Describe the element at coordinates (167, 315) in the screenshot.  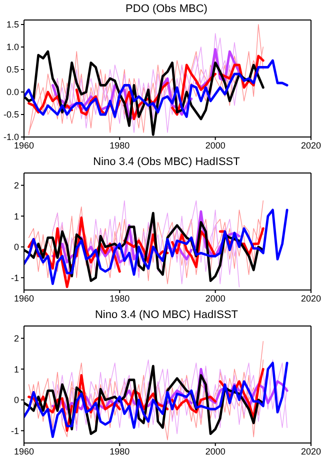
I see `chart-title: Nino 3.4 (NO MBC) HadISST` at that location.